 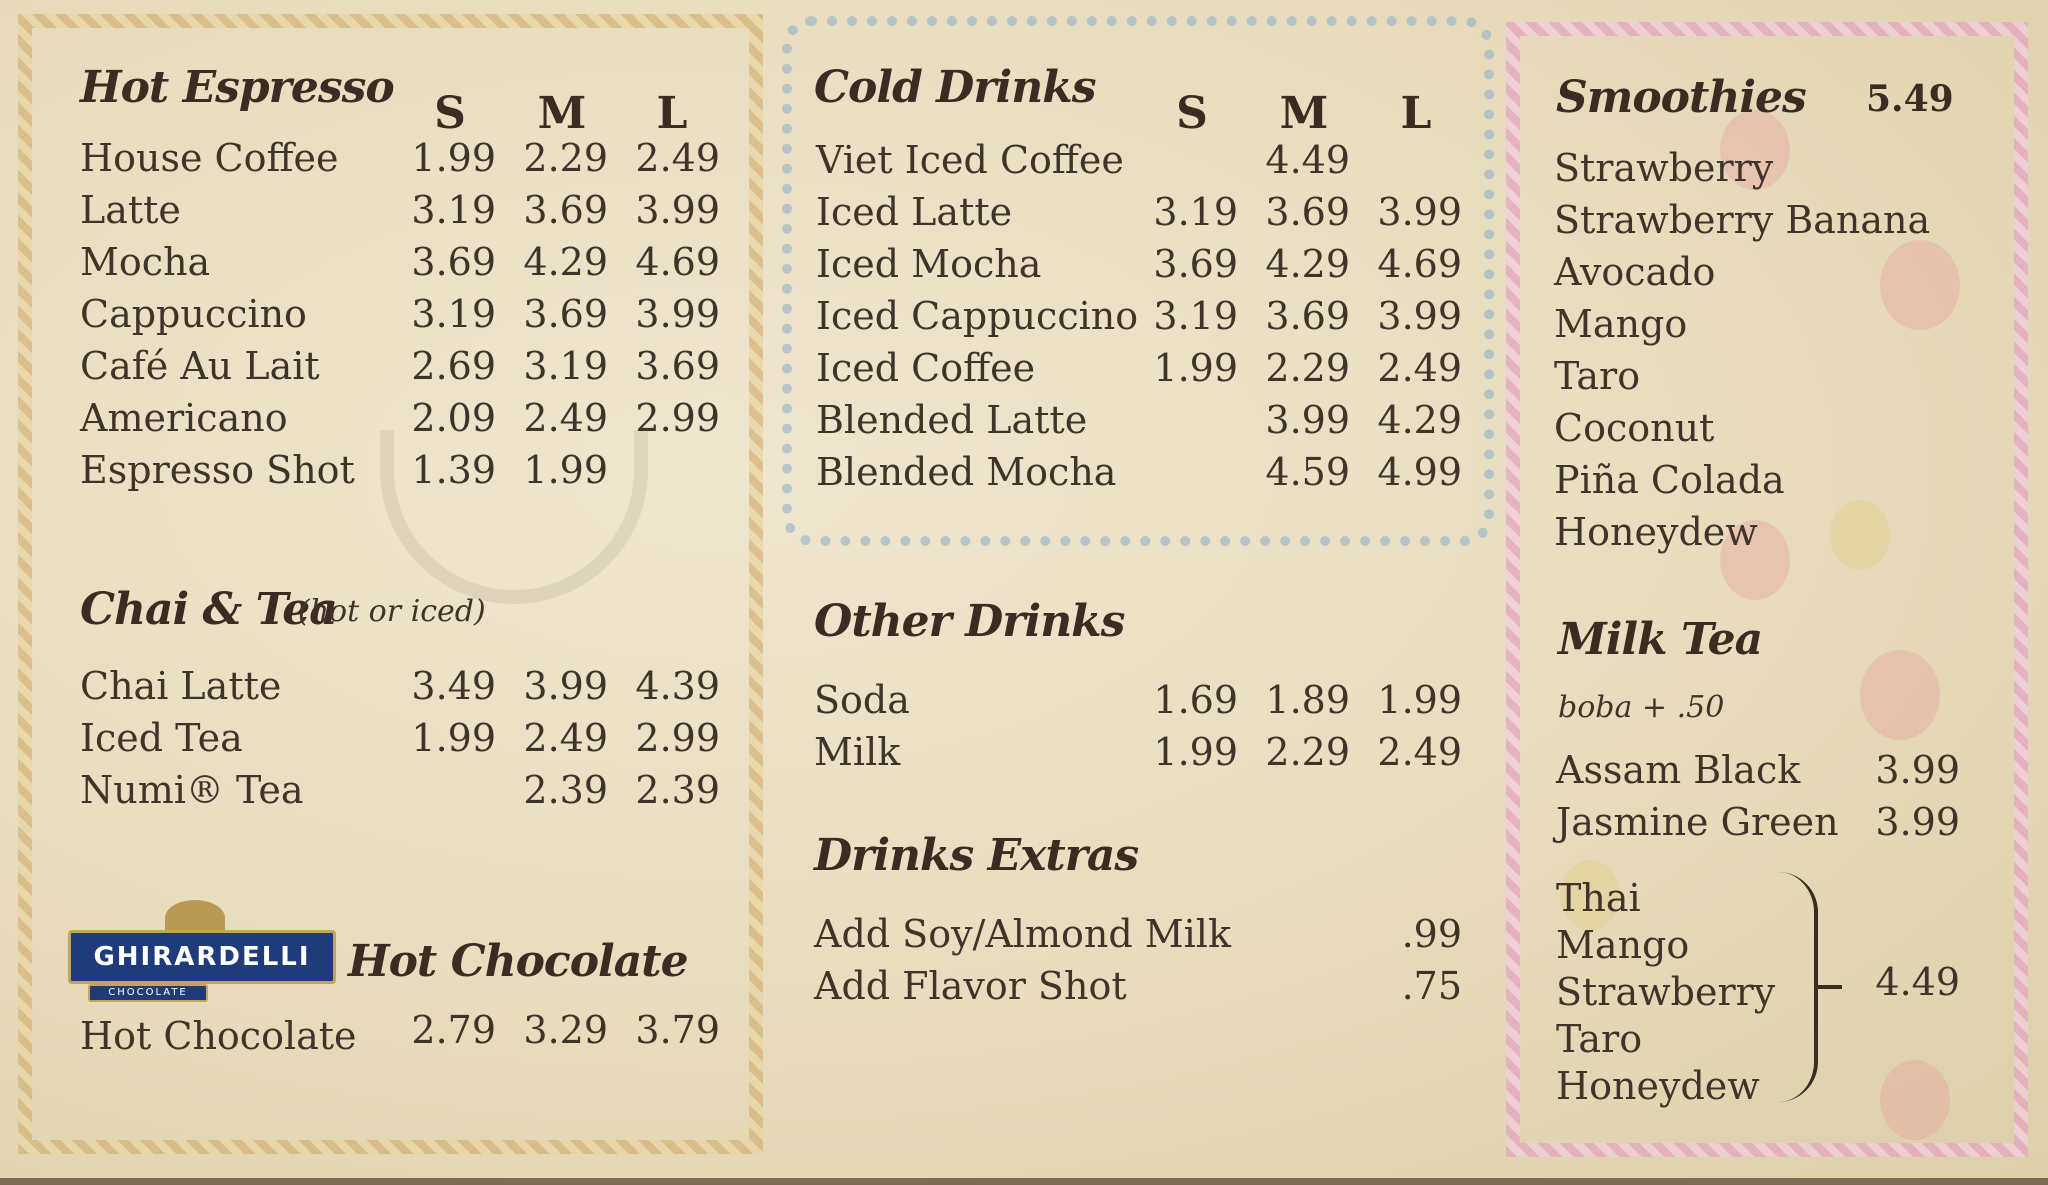 What do you see at coordinates (1660, 639) in the screenshot?
I see `milk-tea-title: Milk Tea` at bounding box center [1660, 639].